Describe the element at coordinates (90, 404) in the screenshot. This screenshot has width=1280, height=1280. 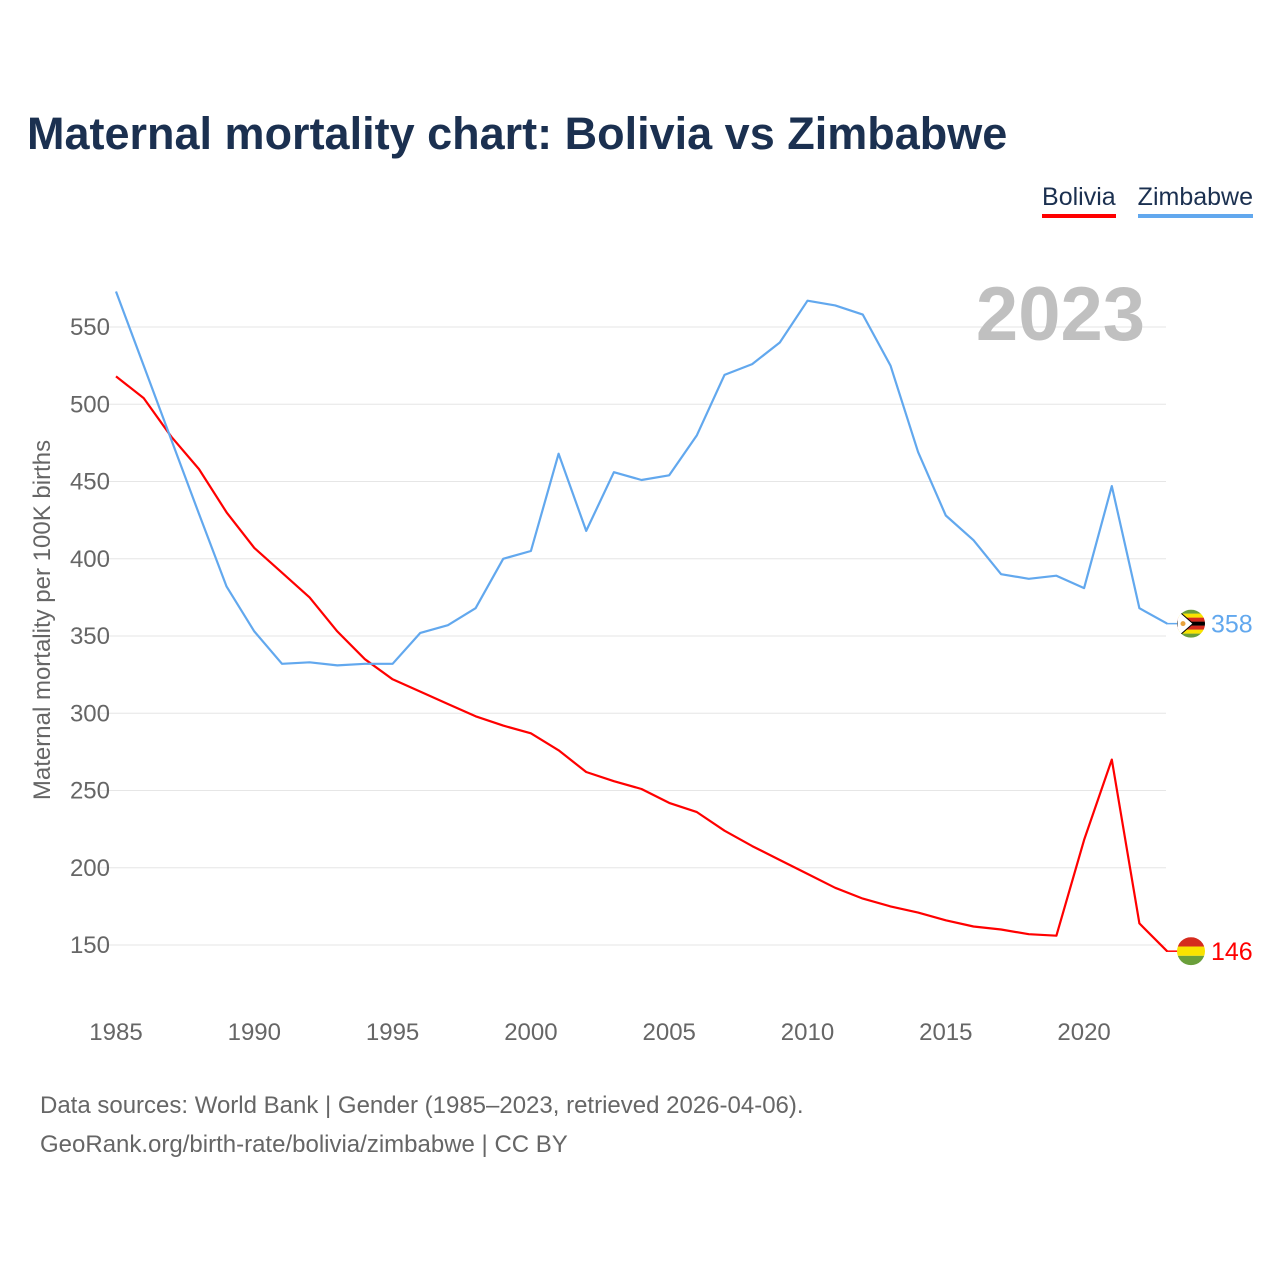
I see `y-tick-label: 500` at that location.